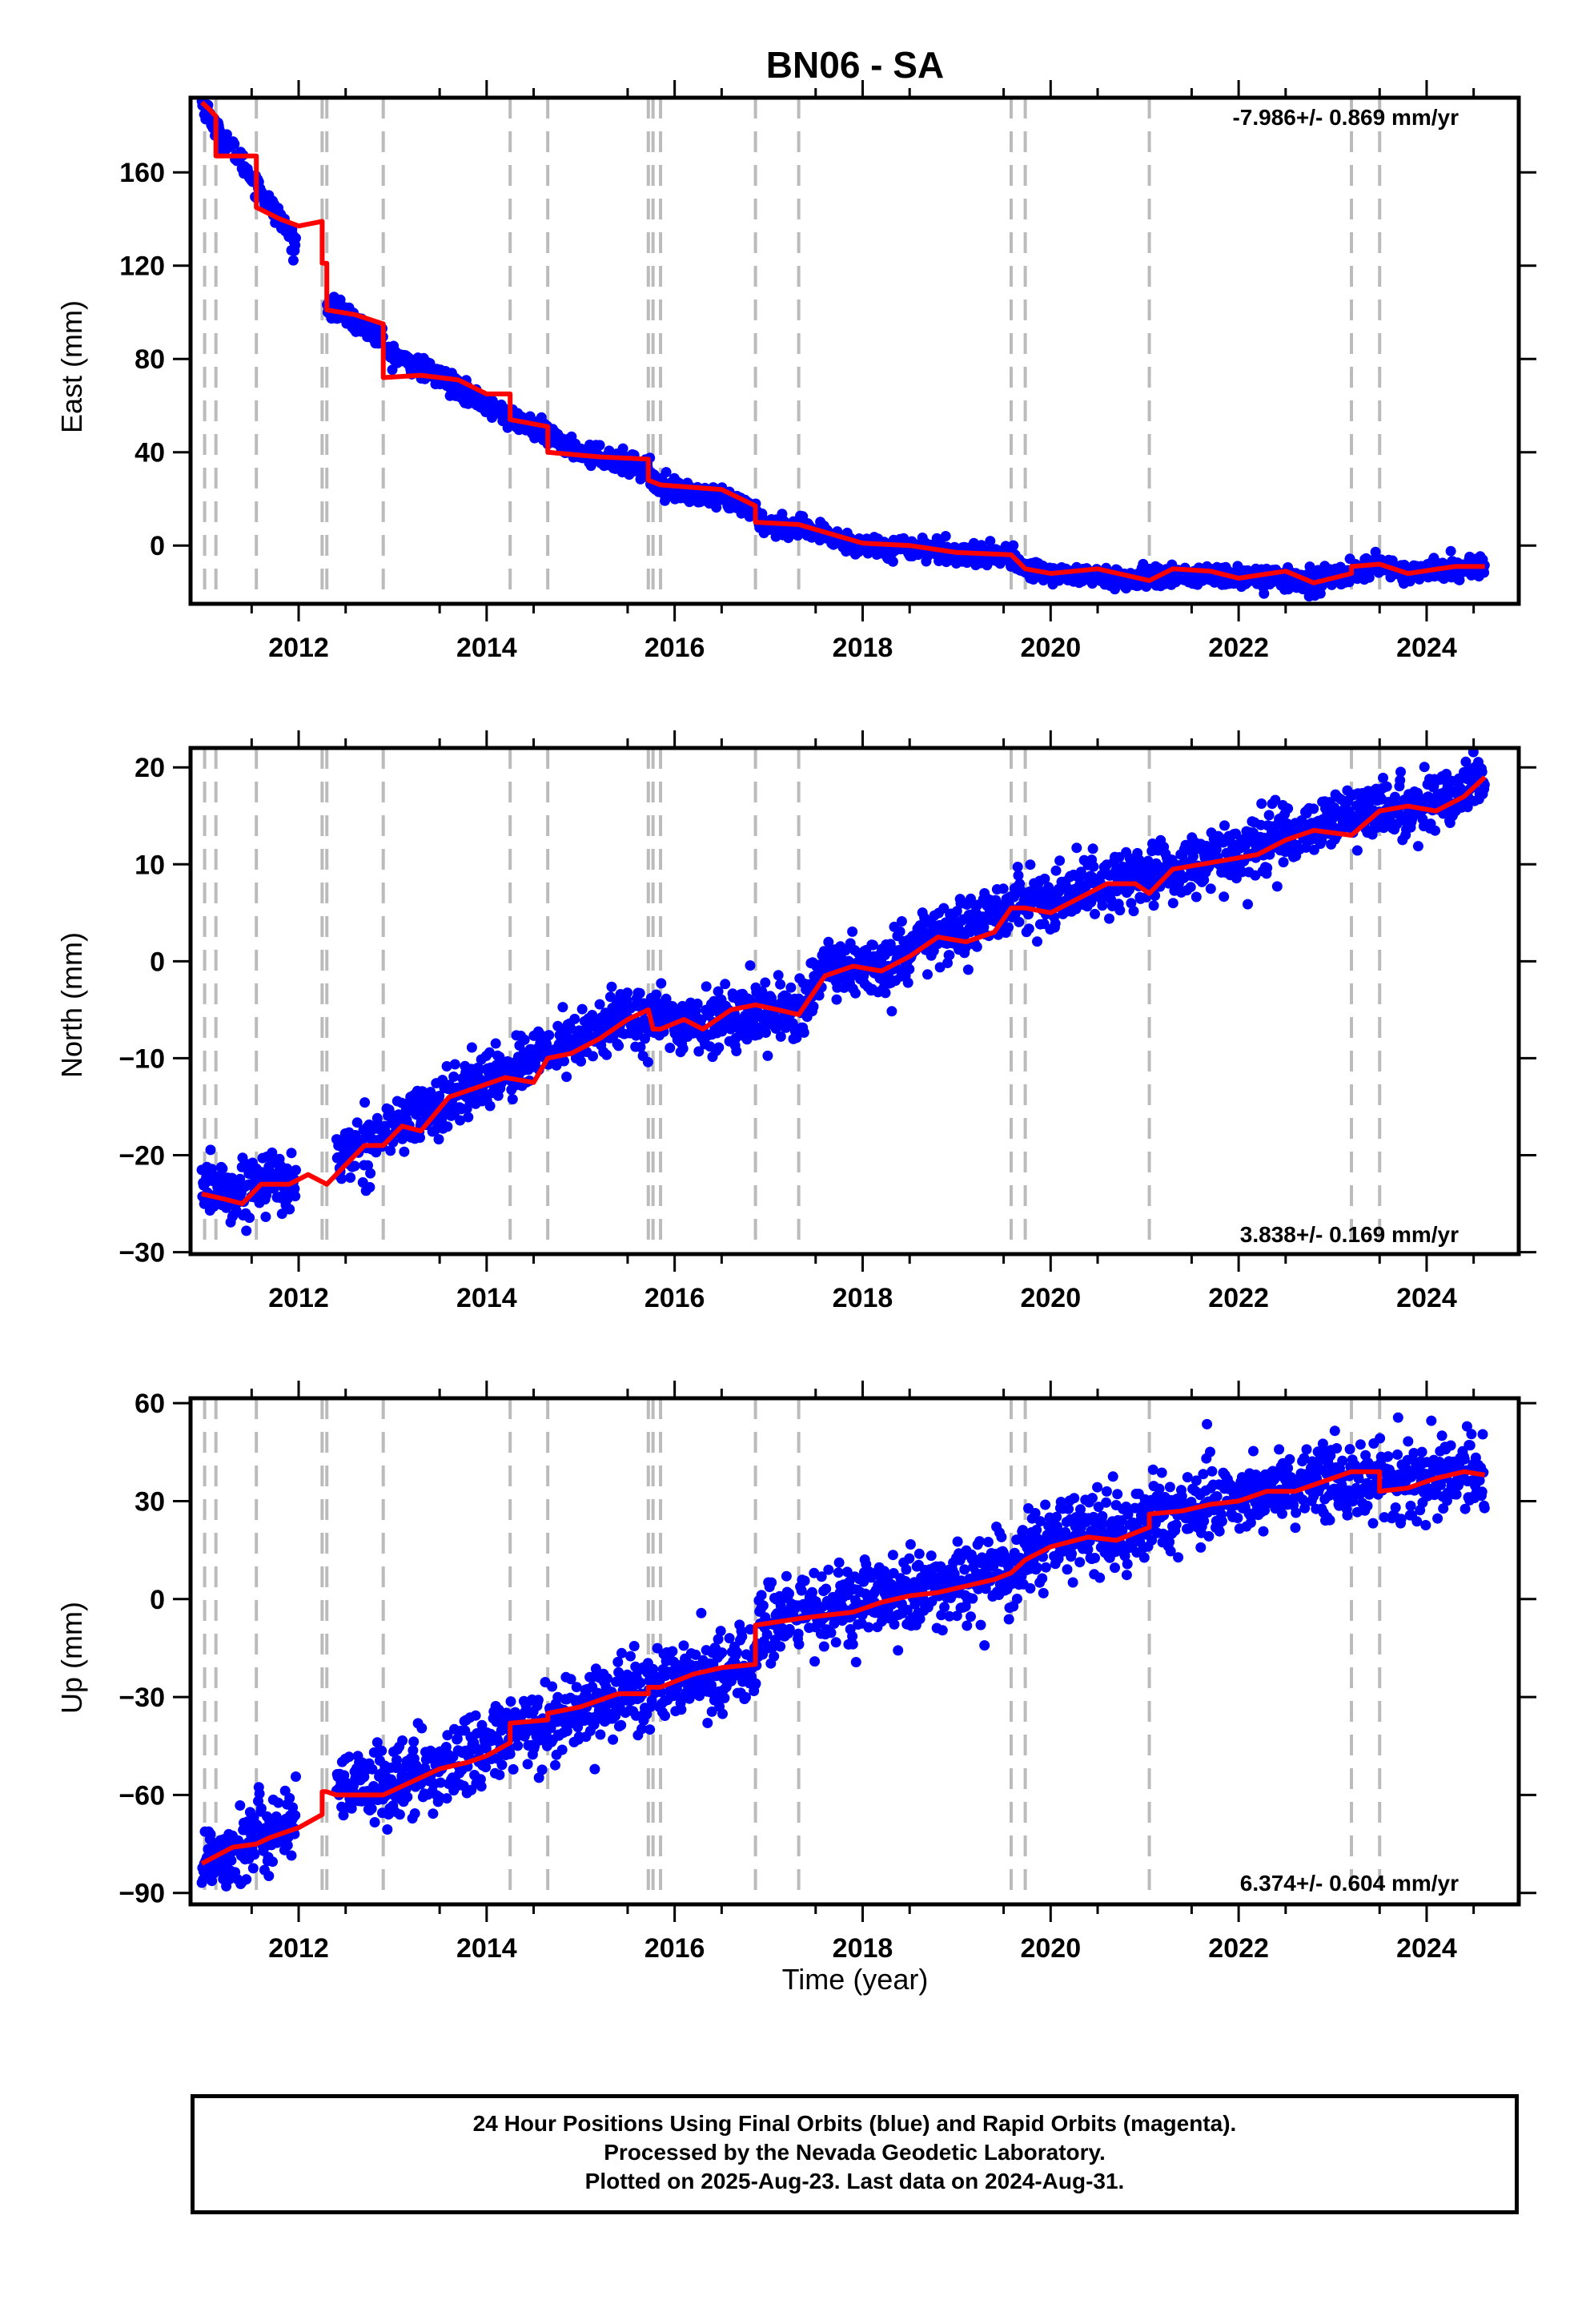 The height and width of the screenshot is (2324, 1582). I want to click on x-tick-label: 2024, so click(1426, 1298).